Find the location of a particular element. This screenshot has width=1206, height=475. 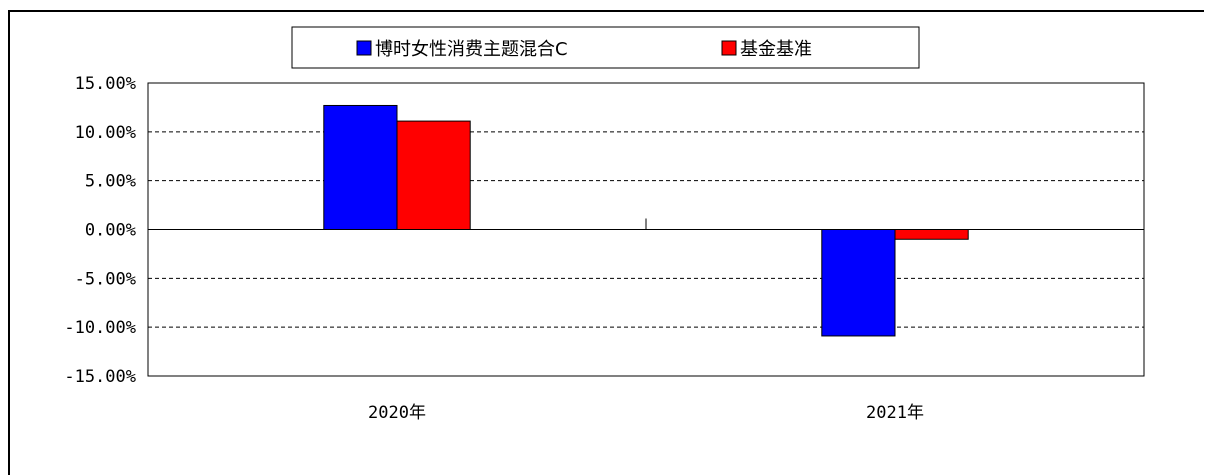

y-tick-label: 15.00% is located at coordinates (105, 84).